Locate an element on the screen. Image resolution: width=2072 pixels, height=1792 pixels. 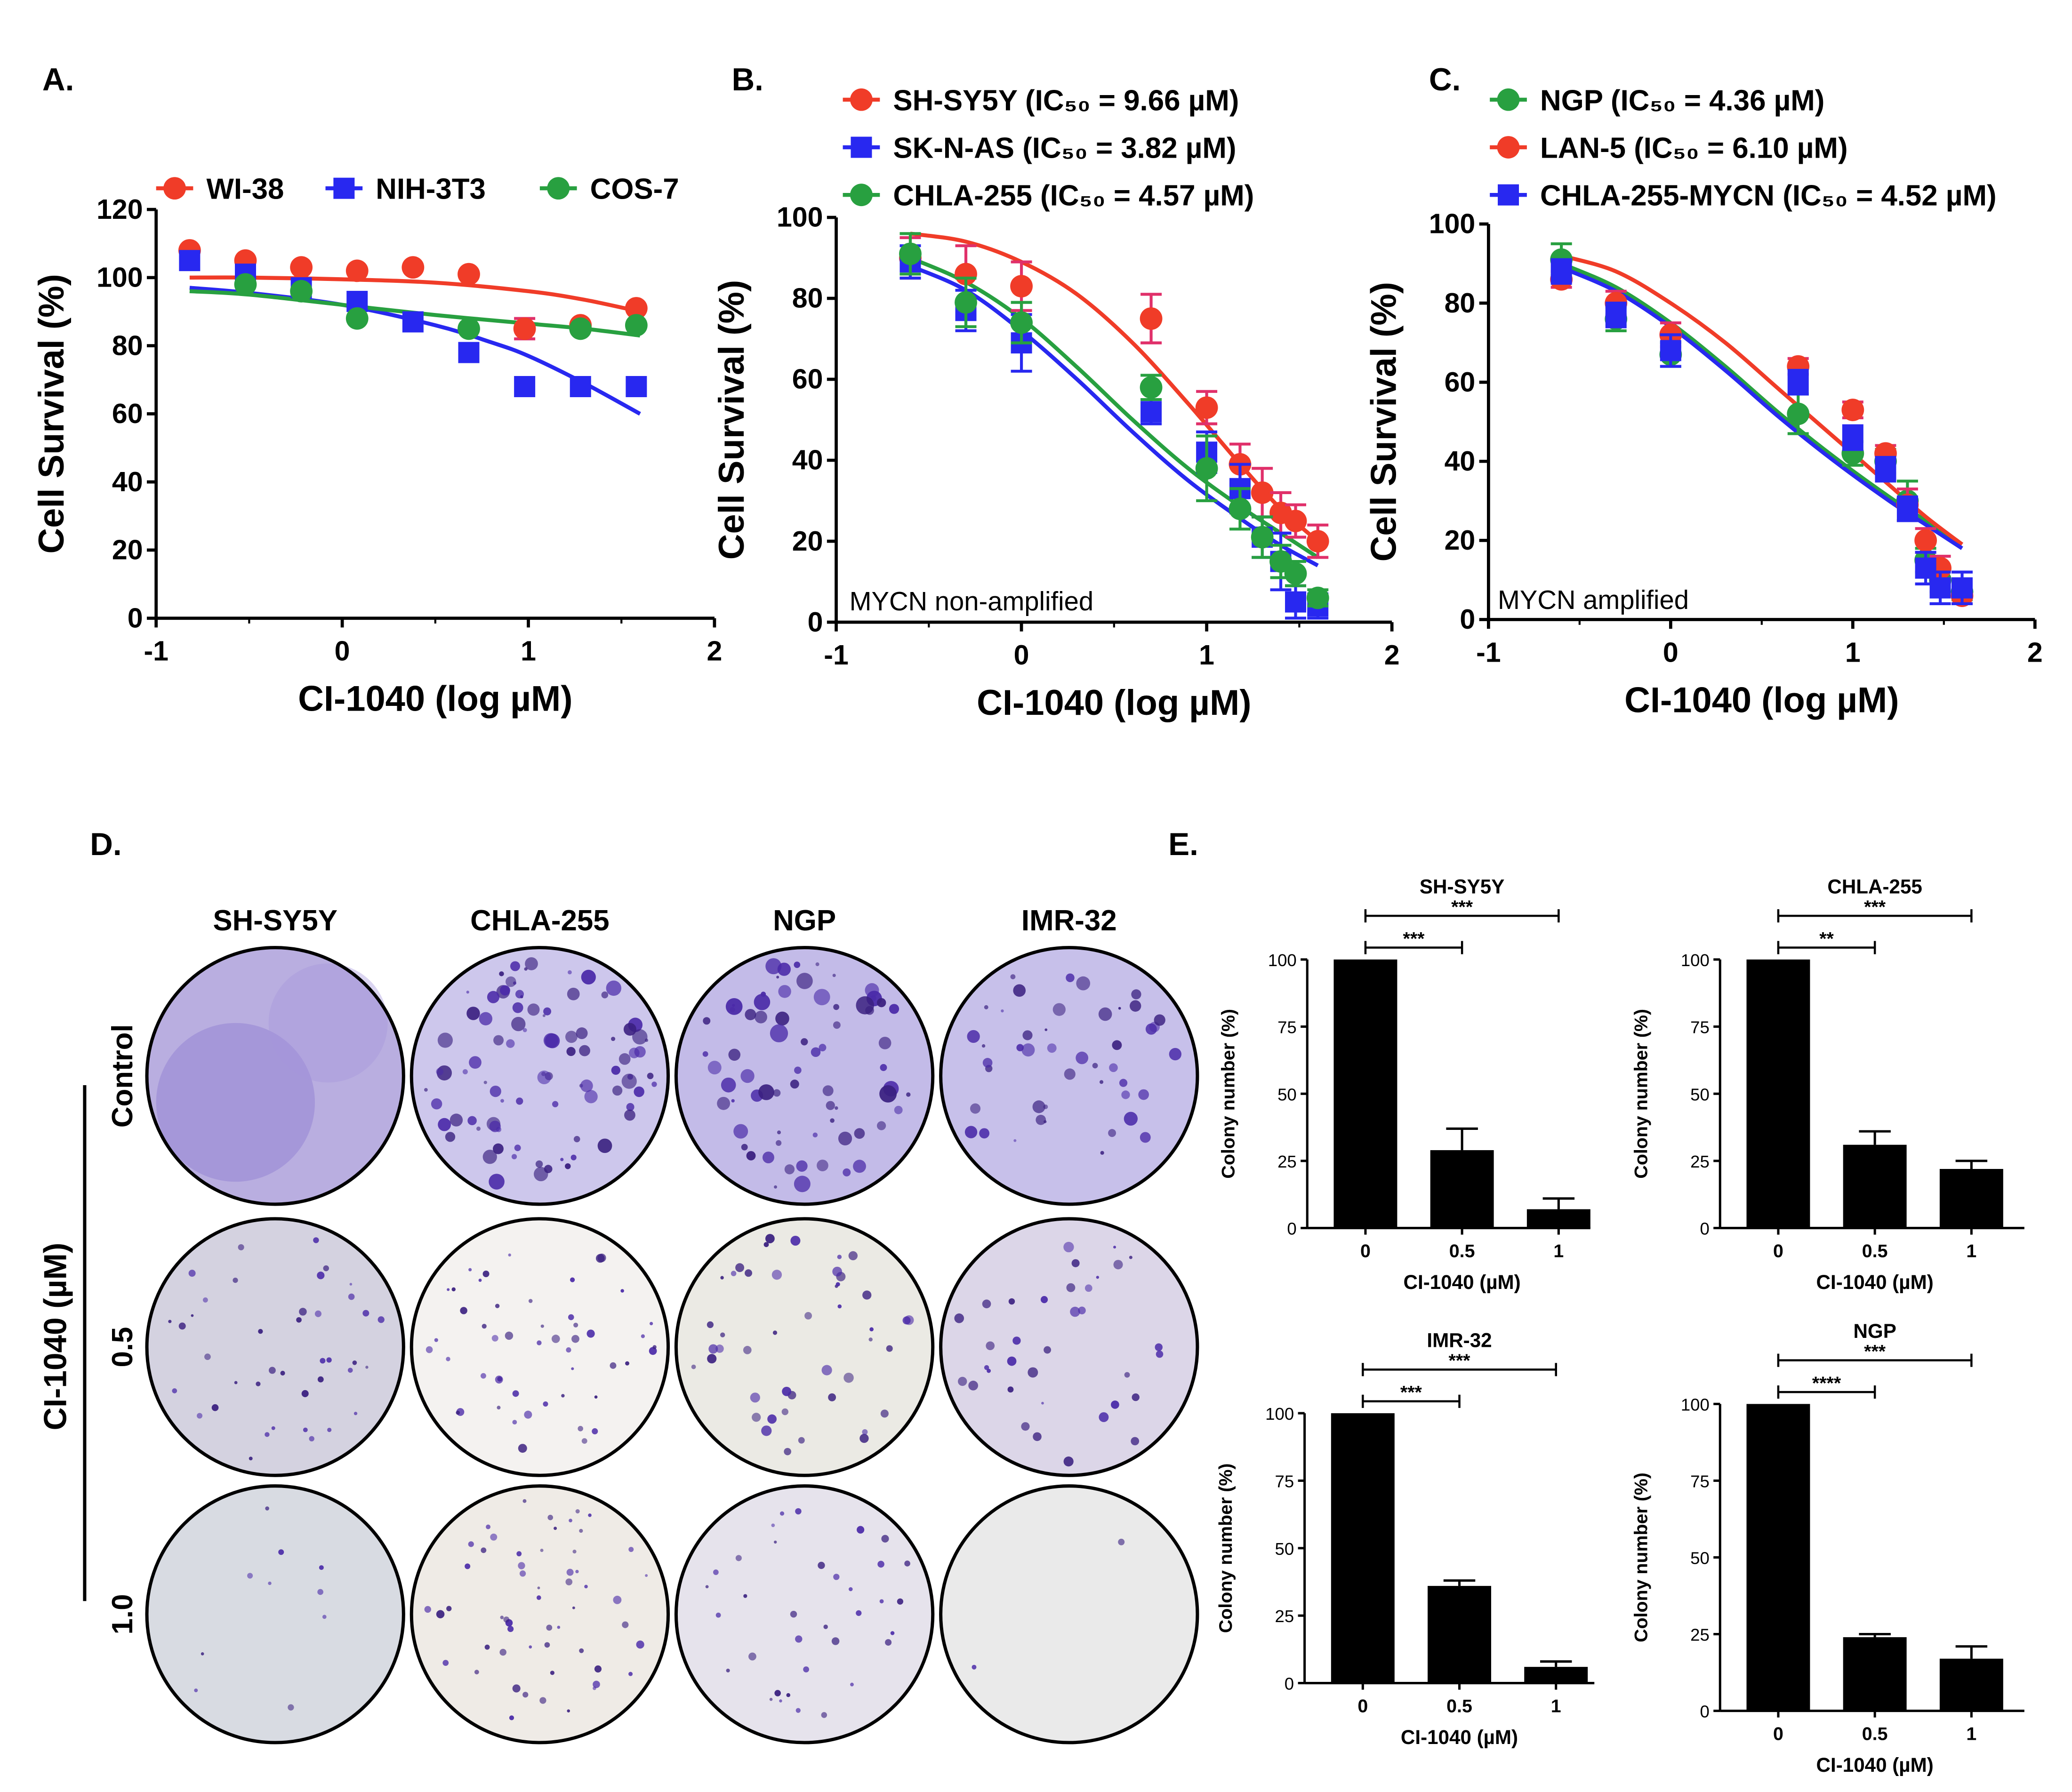
x-tick-label: 0 is located at coordinates (342, 651).